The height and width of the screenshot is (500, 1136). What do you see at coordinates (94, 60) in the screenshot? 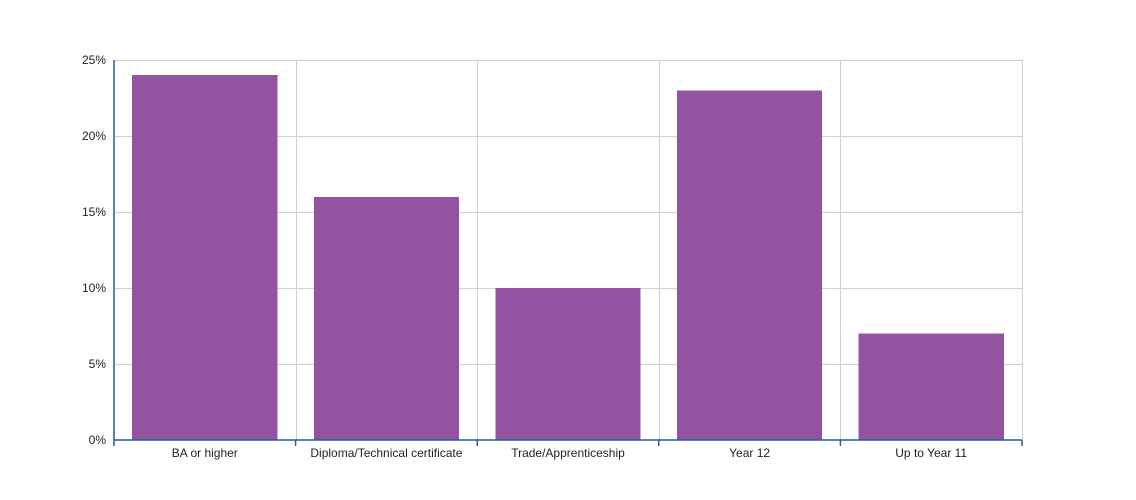
I see `y-tick-label: 25%` at bounding box center [94, 60].